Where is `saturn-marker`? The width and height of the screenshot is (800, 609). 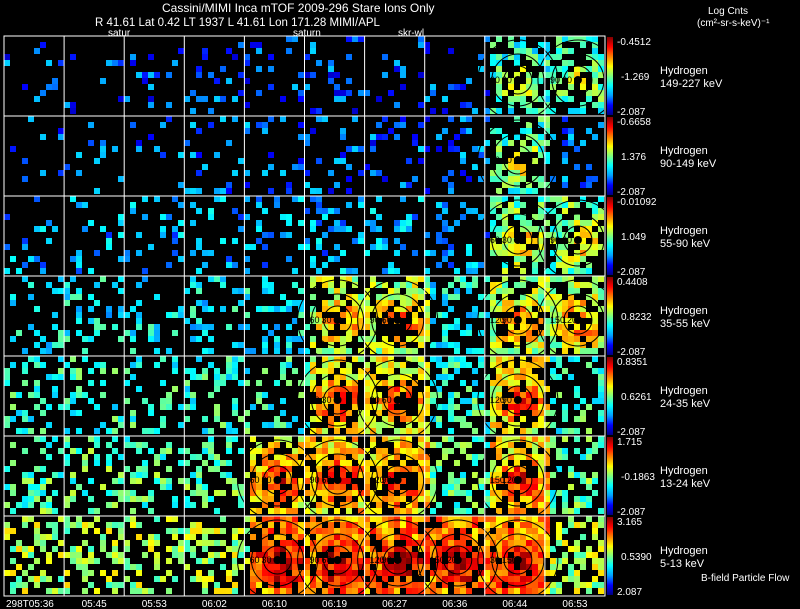 saturn-marker is located at coordinates (517, 480).